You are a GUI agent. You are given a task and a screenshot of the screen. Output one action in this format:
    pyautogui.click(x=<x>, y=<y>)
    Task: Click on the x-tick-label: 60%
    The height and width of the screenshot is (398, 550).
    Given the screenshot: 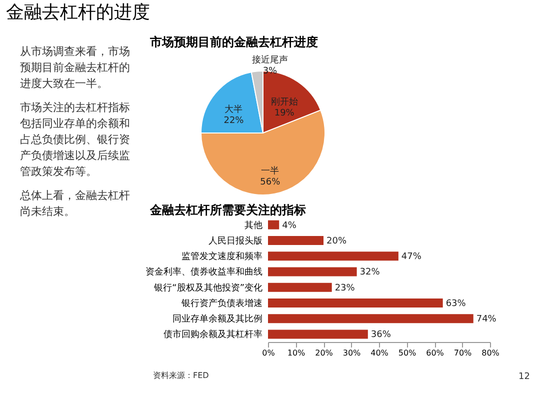 What is the action you would take?
    pyautogui.click(x=435, y=353)
    